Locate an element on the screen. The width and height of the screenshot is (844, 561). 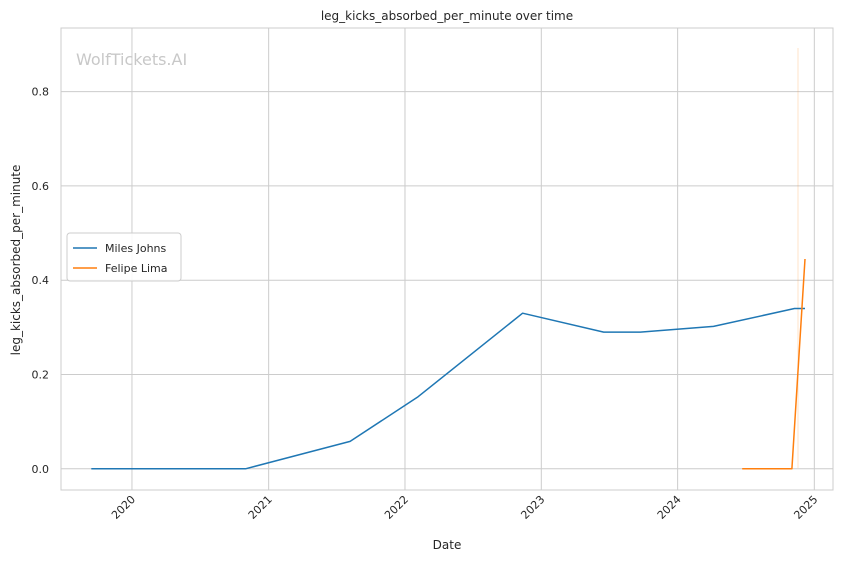
y-tick-labels: 0.0 0.2 0.4 0.6 0.8 is located at coordinates (41, 281).